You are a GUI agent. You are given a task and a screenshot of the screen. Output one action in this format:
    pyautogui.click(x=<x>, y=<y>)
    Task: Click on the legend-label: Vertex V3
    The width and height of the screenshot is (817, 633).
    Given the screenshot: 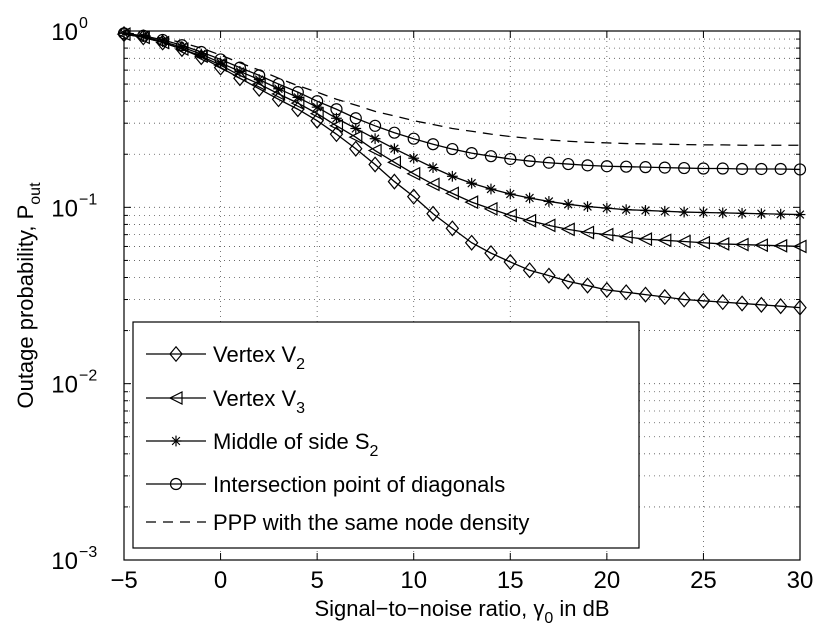 What is the action you would take?
    pyautogui.click(x=259, y=401)
    